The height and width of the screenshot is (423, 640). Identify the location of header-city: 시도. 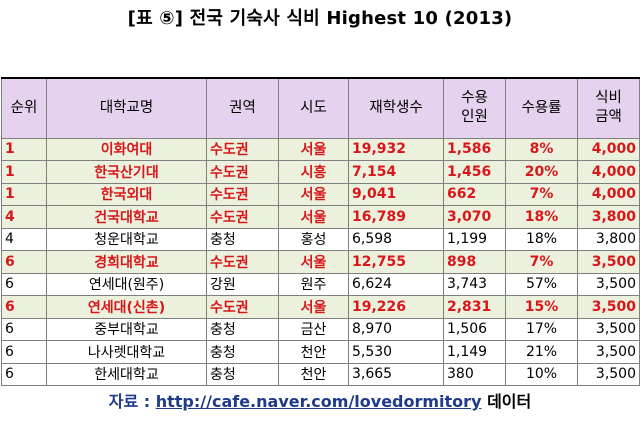
(313, 108).